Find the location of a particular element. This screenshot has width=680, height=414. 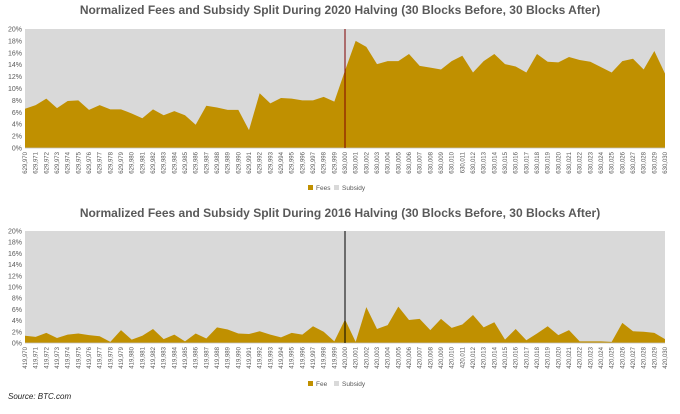

chart1-ytick-label: 6% is located at coordinates (17, 113).